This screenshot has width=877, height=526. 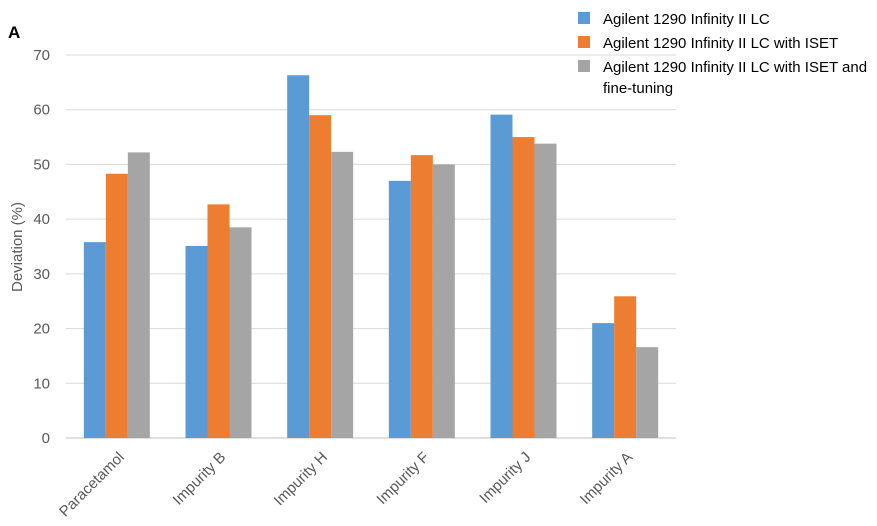 I want to click on y-tick-label: 20, so click(x=41, y=329).